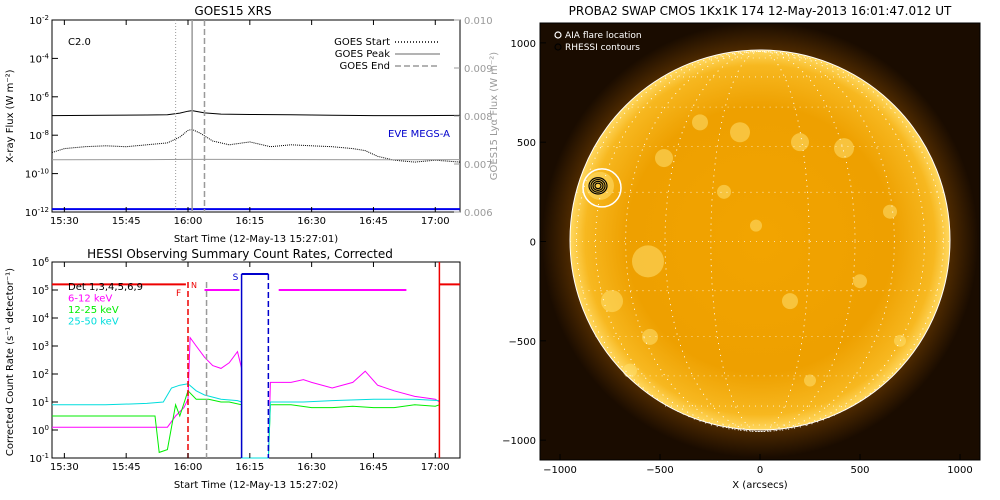 The image size is (1000, 500). I want to click on goes-right-axis: 0.010 0.009 0.008 0.007 0.006, so click(473, 117).